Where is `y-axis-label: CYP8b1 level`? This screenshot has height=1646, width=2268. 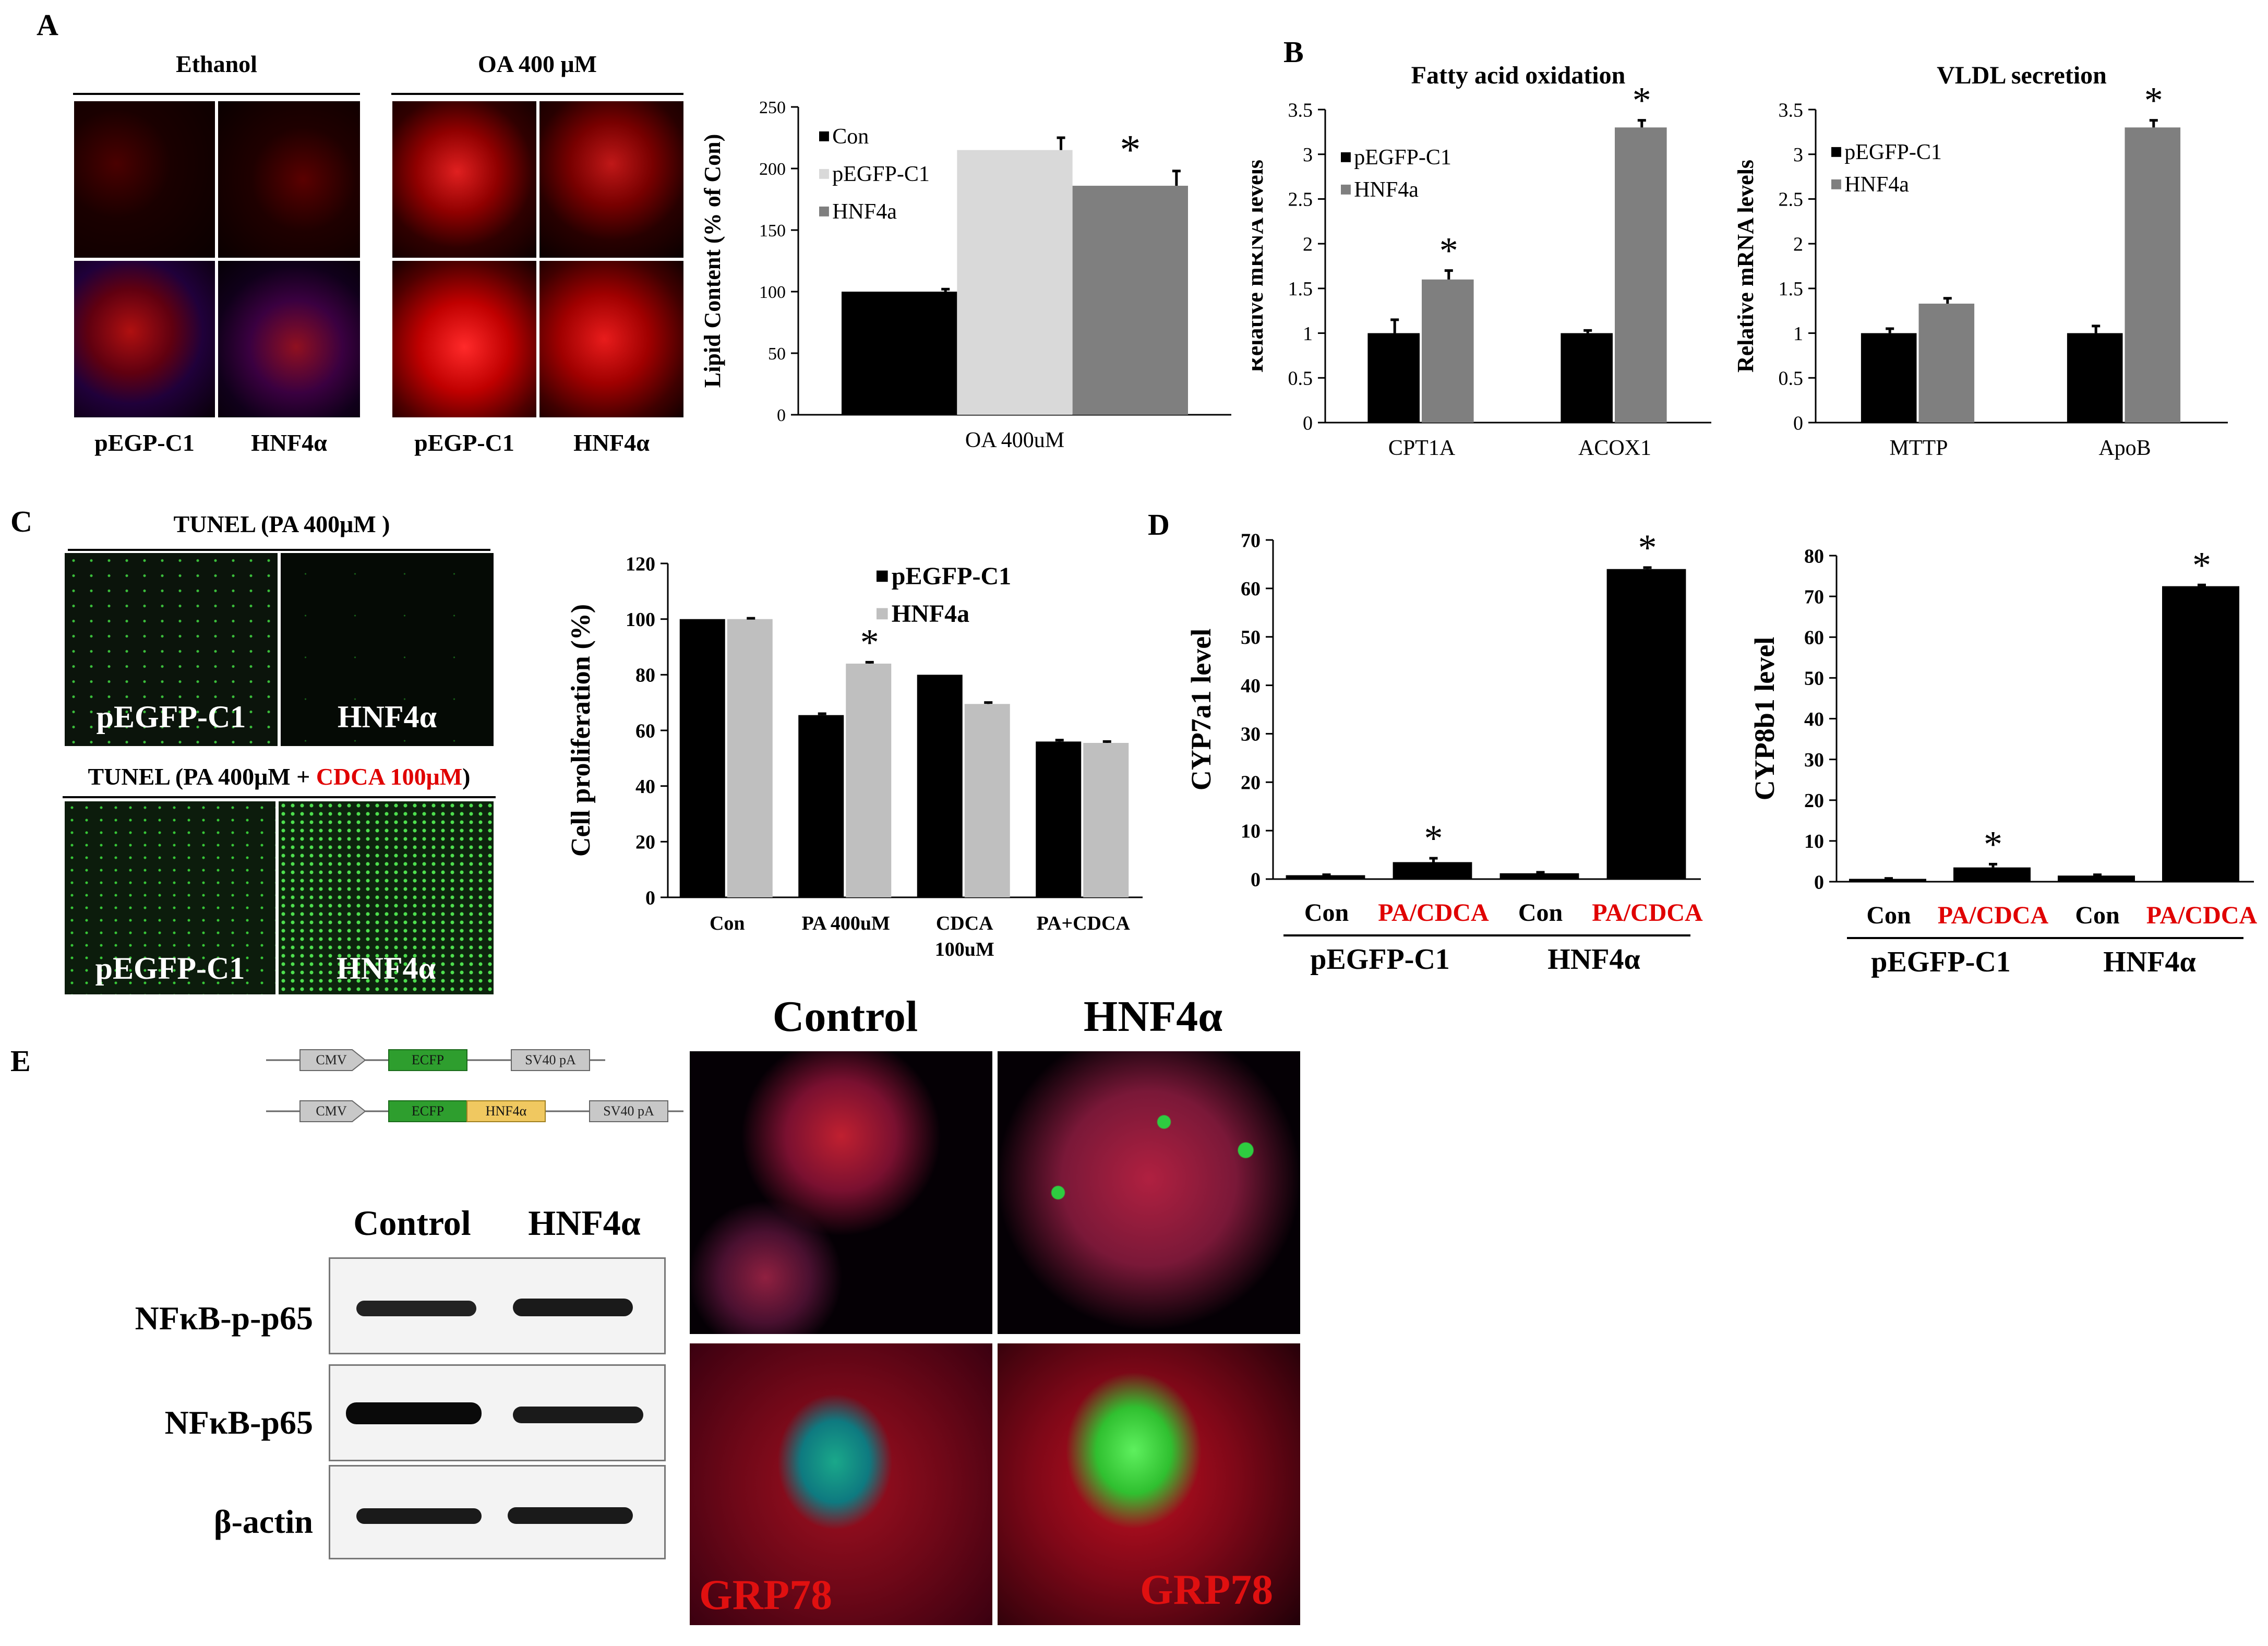 y-axis-label: CYP8b1 level is located at coordinates (1764, 719).